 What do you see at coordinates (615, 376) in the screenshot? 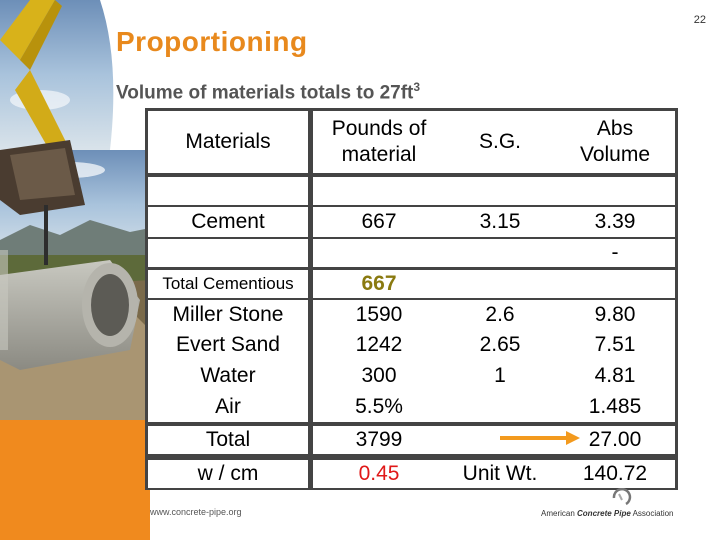
I see `row-water-abs: 4.81` at bounding box center [615, 376].